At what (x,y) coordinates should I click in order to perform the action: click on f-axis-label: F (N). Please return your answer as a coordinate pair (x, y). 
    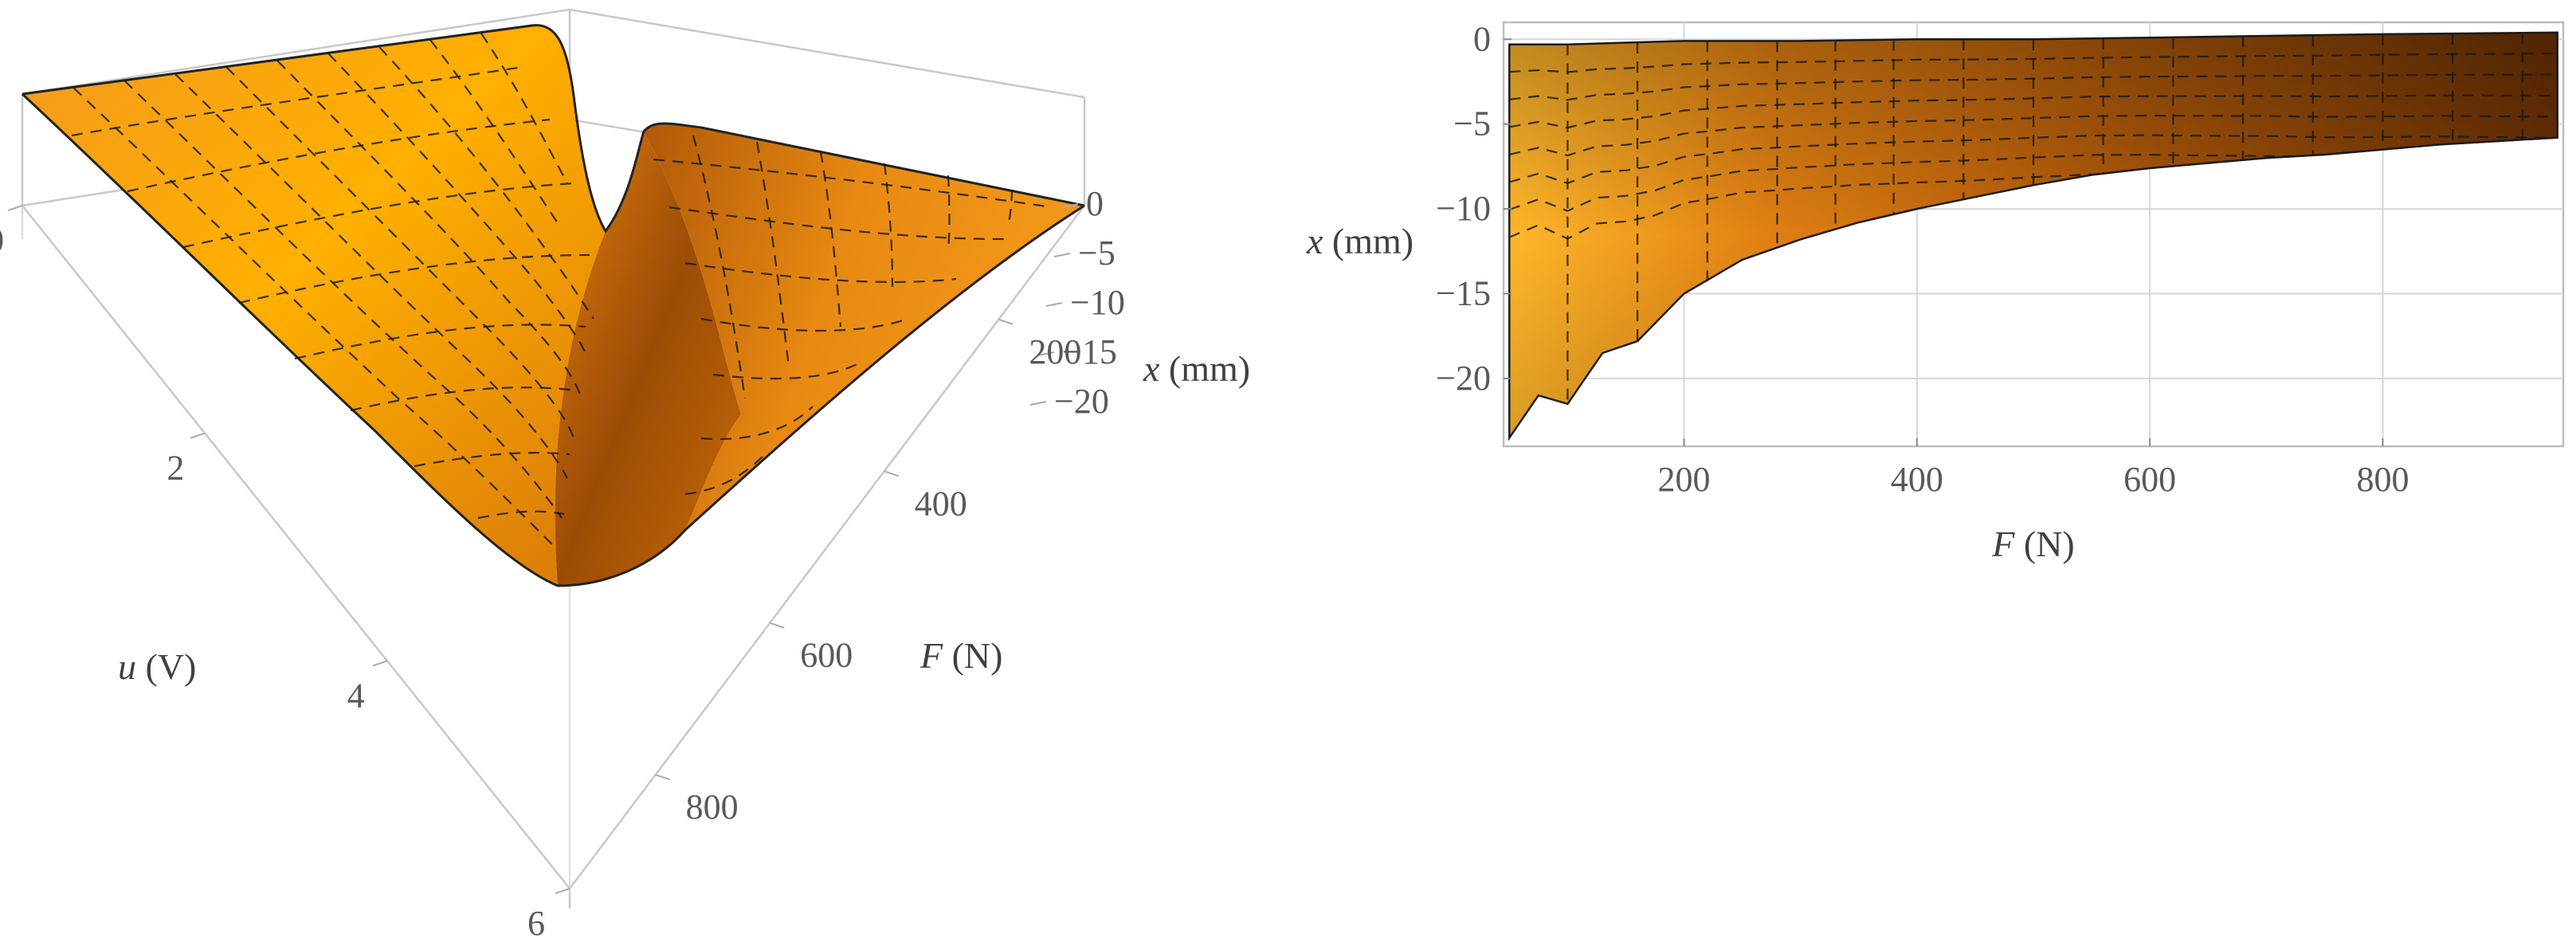
    Looking at the image, I should click on (2032, 544).